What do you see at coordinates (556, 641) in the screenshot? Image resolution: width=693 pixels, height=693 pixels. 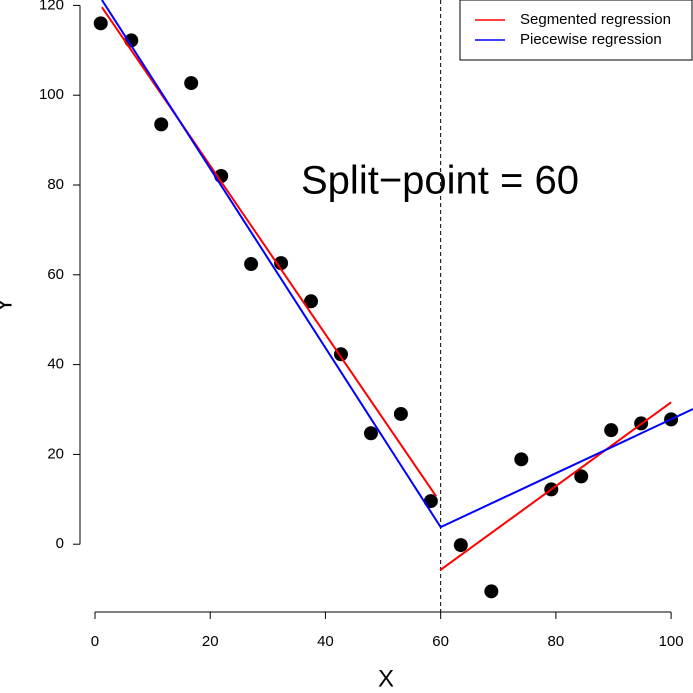 I see `x-tick-label: 80` at bounding box center [556, 641].